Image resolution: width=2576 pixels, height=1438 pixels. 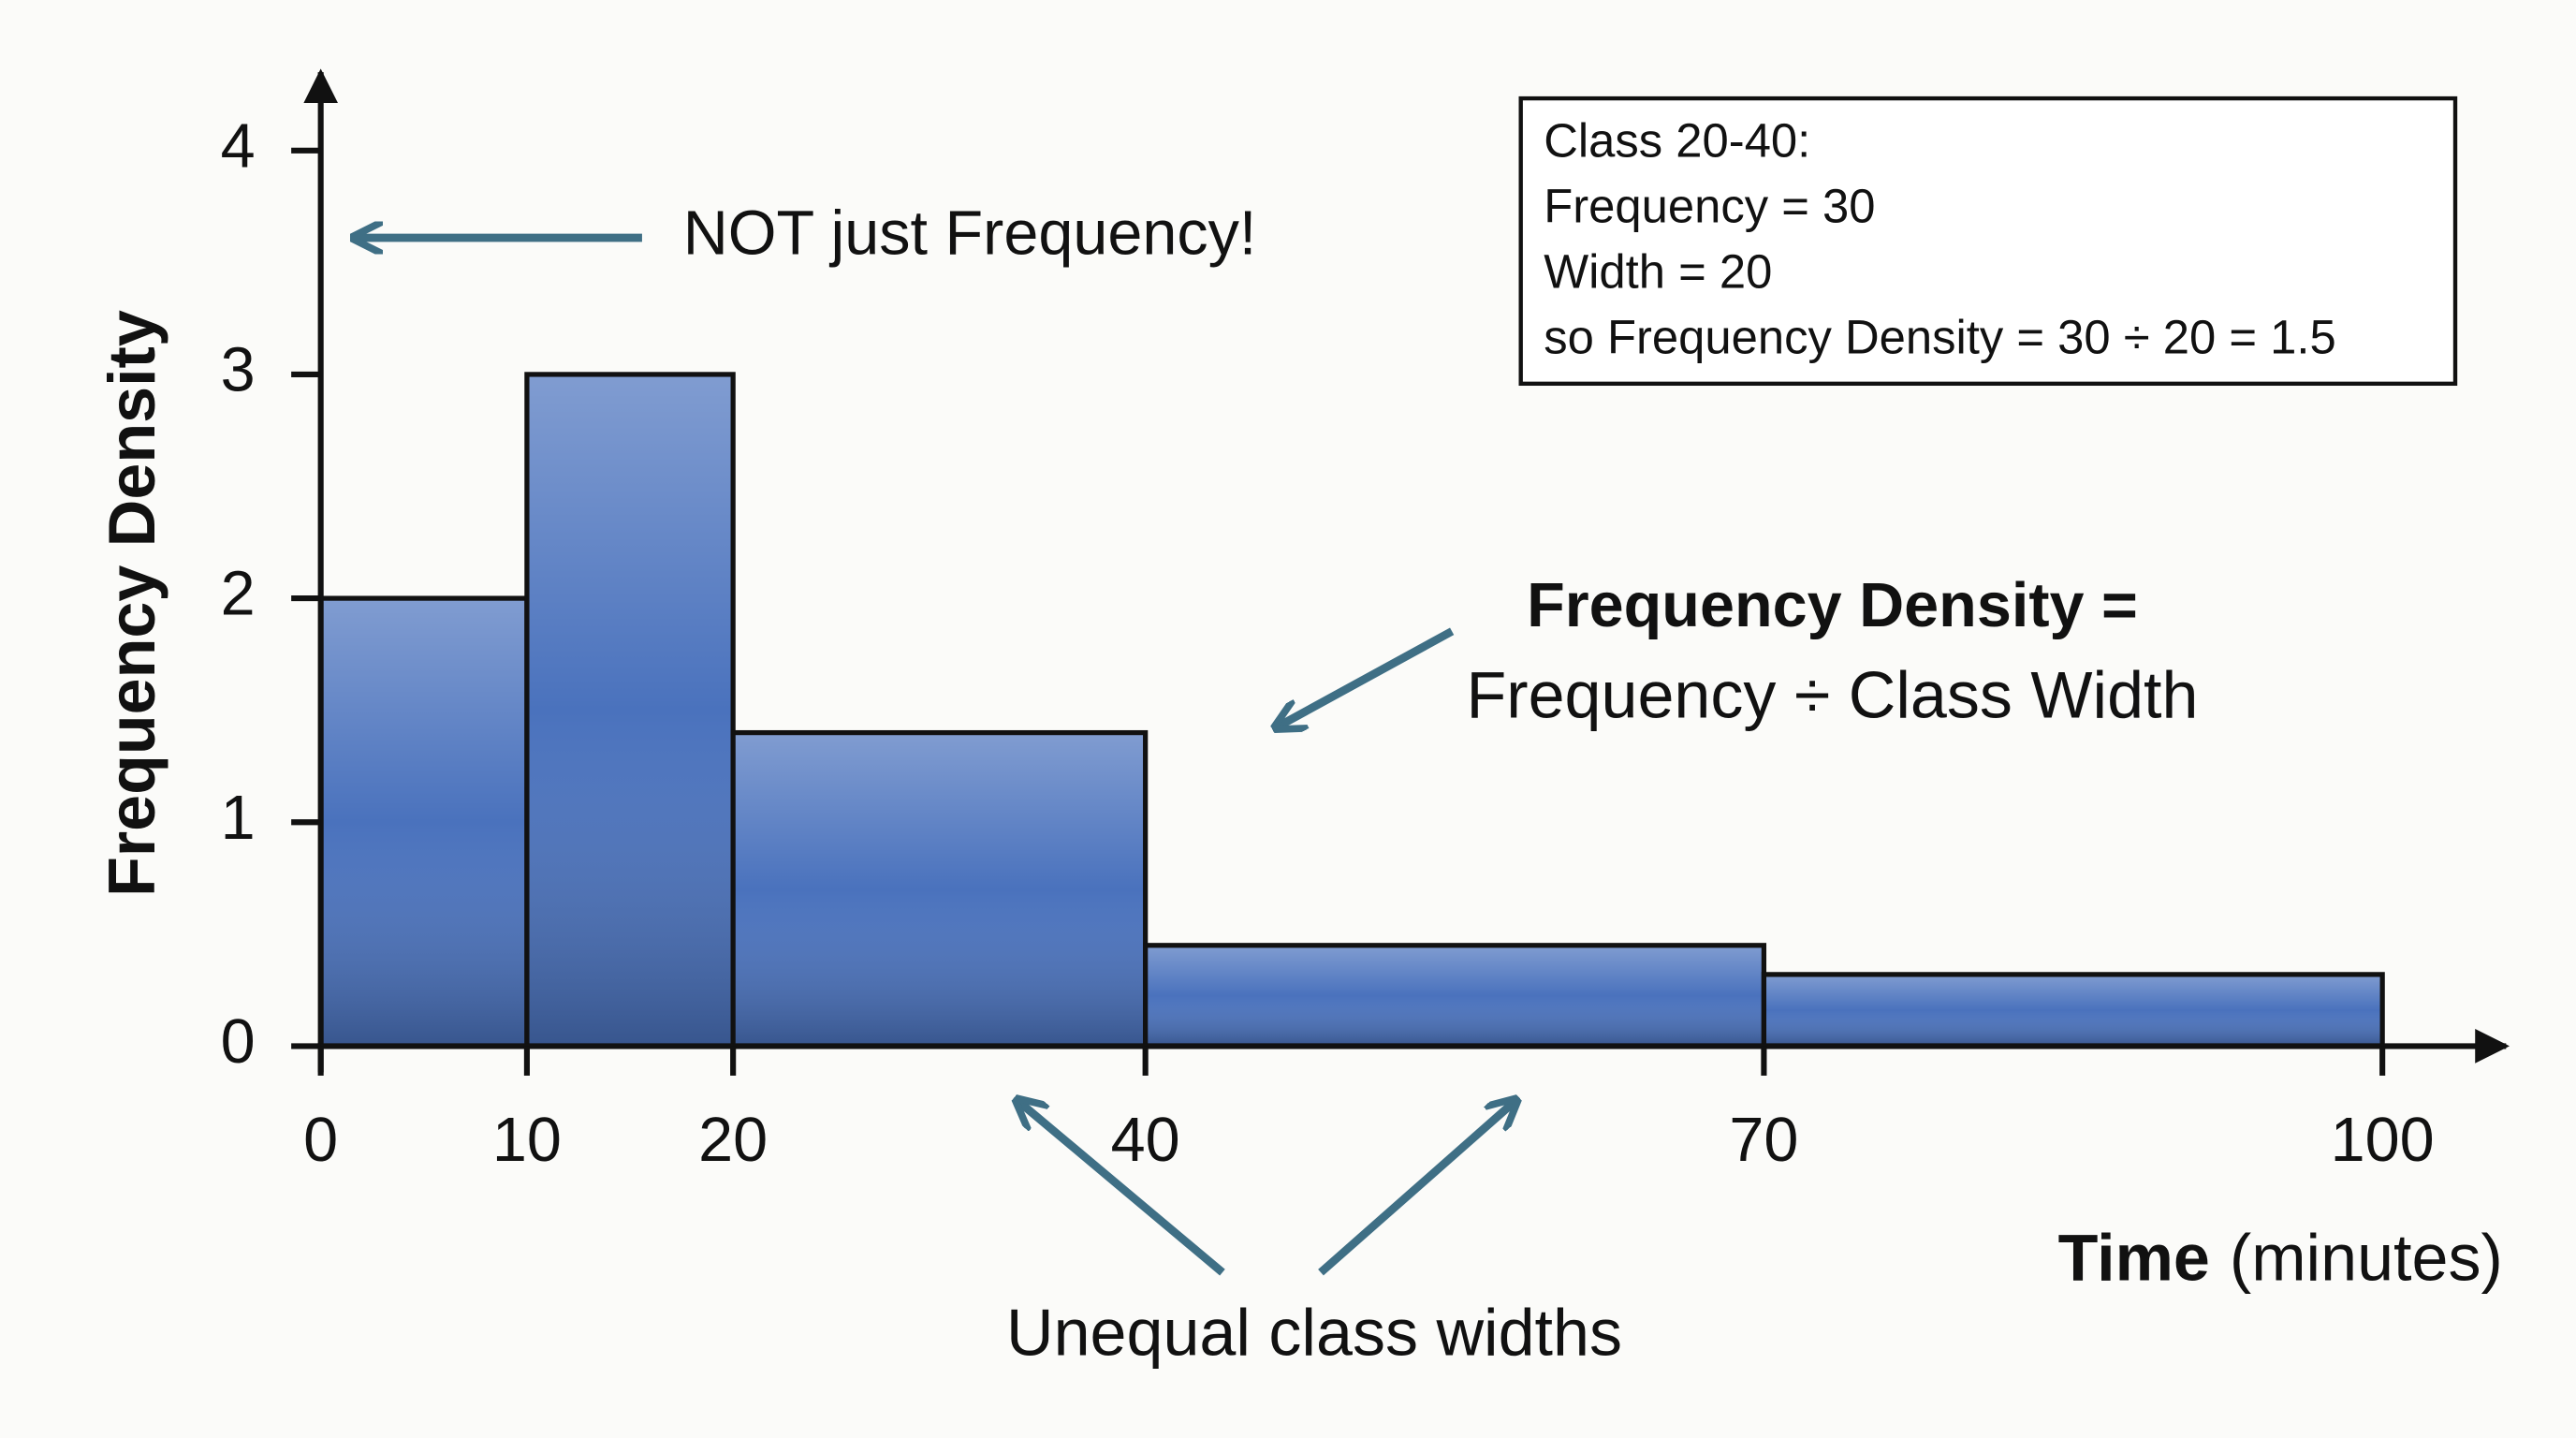 What do you see at coordinates (238, 146) in the screenshot?
I see `y-tick-label: 4` at bounding box center [238, 146].